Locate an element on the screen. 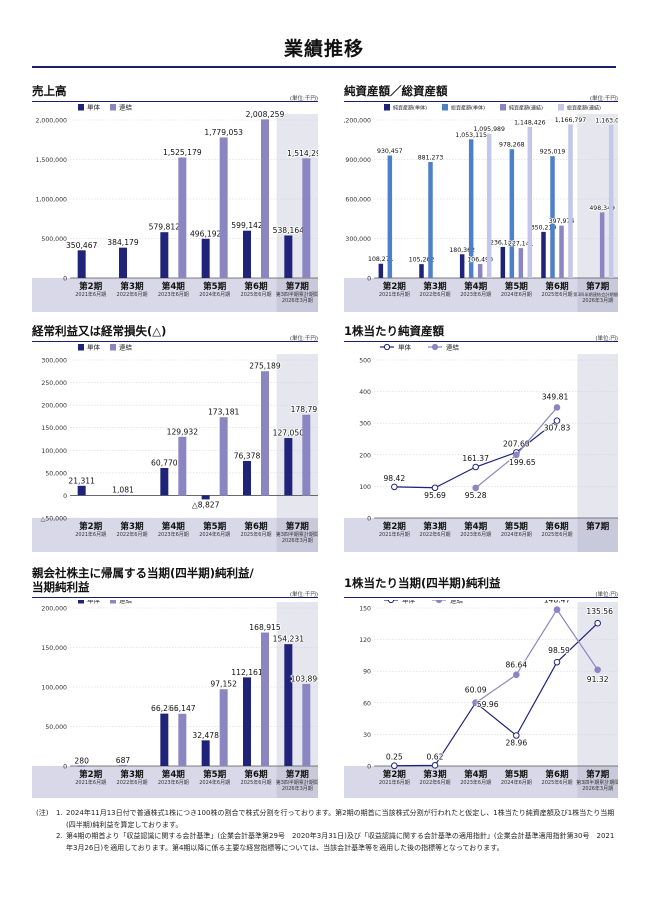 Image resolution: width=648 pixels, height=915 pixels. data-label: 599,142 is located at coordinates (247, 225).